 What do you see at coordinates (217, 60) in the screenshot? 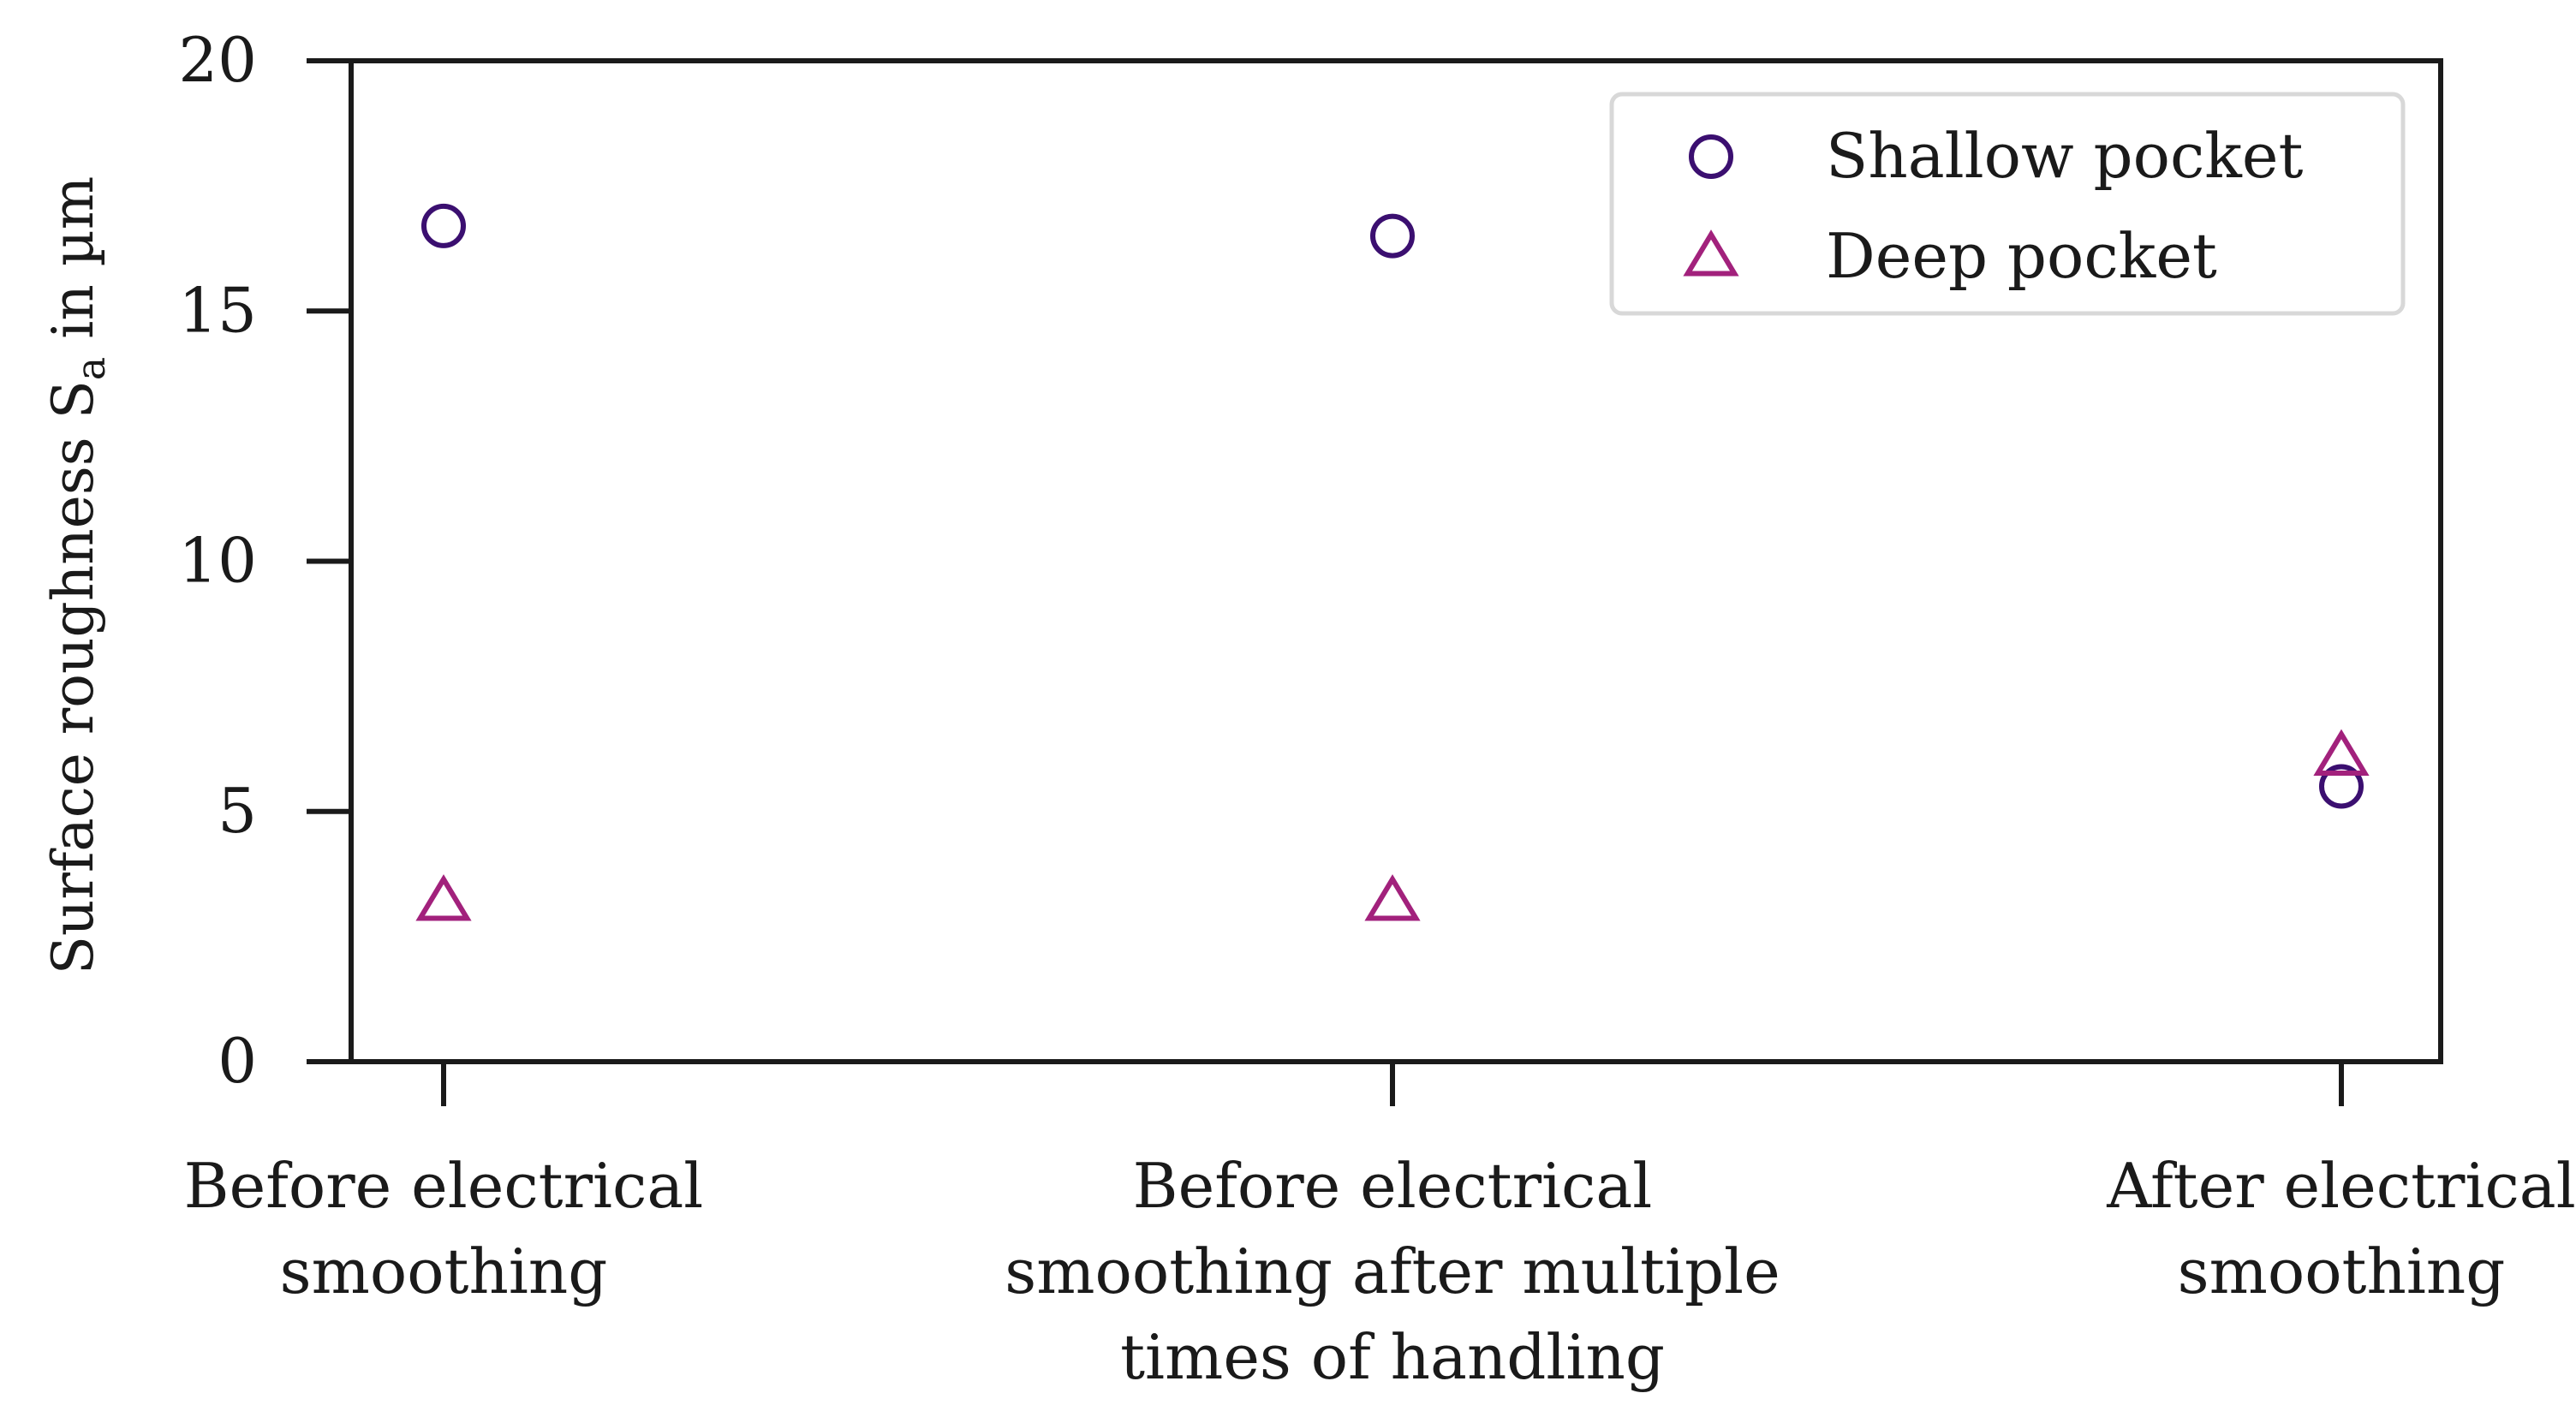
I see `y-tick-label: 20` at bounding box center [217, 60].